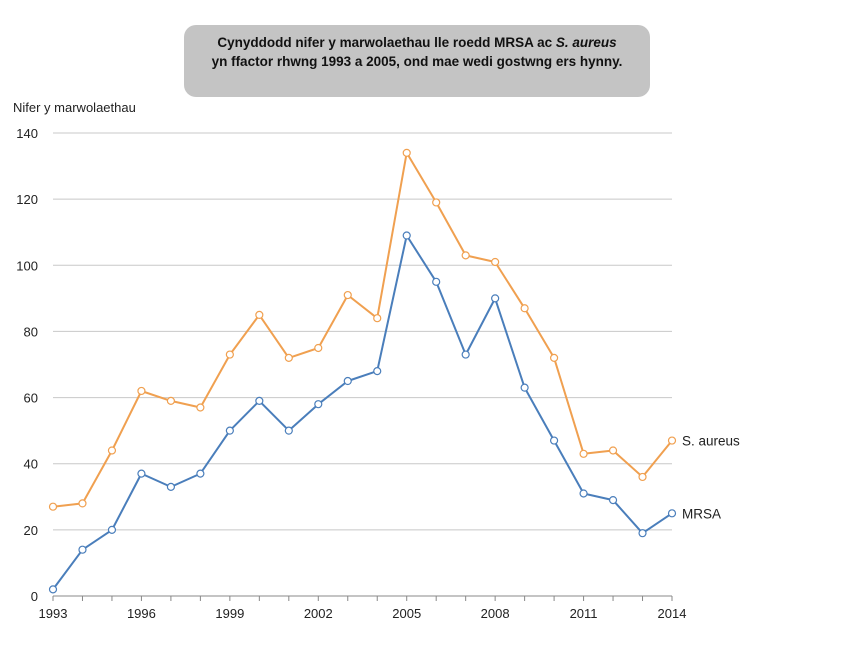  What do you see at coordinates (495, 613) in the screenshot?
I see `x-tick-label: 2008` at bounding box center [495, 613].